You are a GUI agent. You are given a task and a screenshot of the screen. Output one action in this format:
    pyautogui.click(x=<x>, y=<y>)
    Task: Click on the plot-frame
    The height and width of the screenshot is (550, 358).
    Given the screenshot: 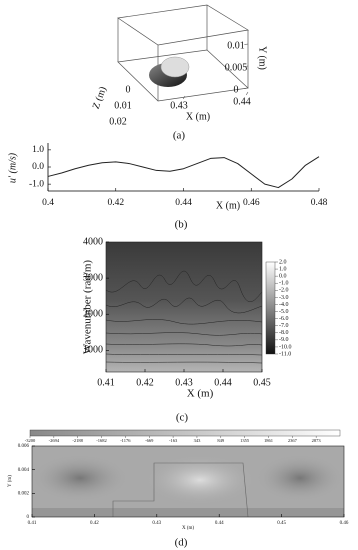 What is the action you would take?
    pyautogui.click(x=188, y=481)
    